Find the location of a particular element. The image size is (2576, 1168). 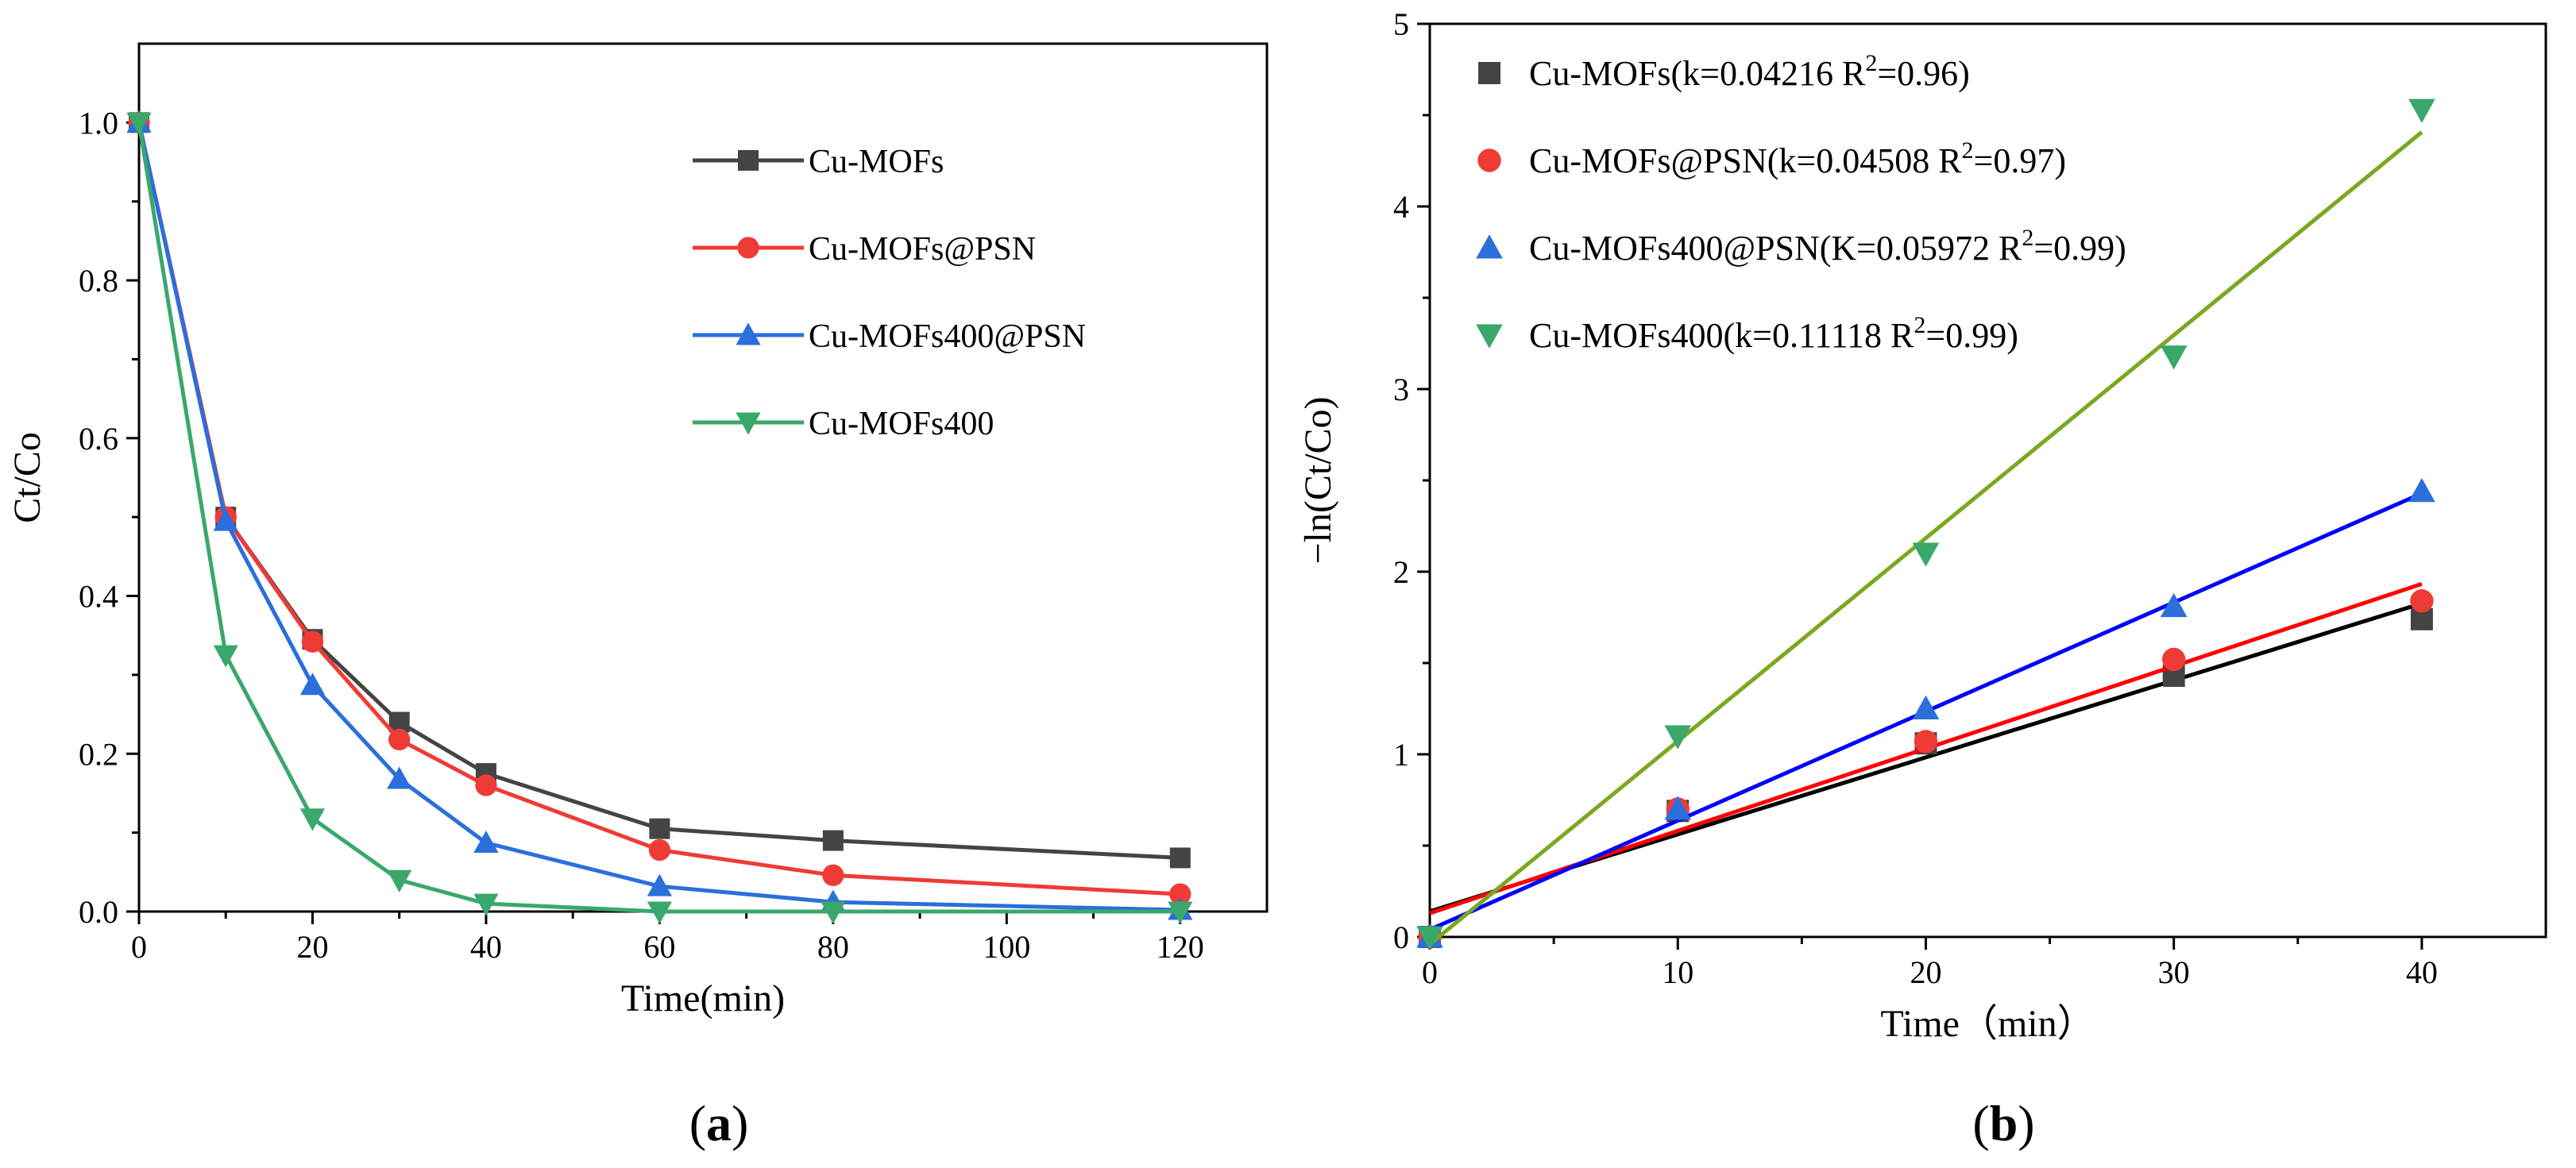

x-tick-label: 60 is located at coordinates (659, 947).